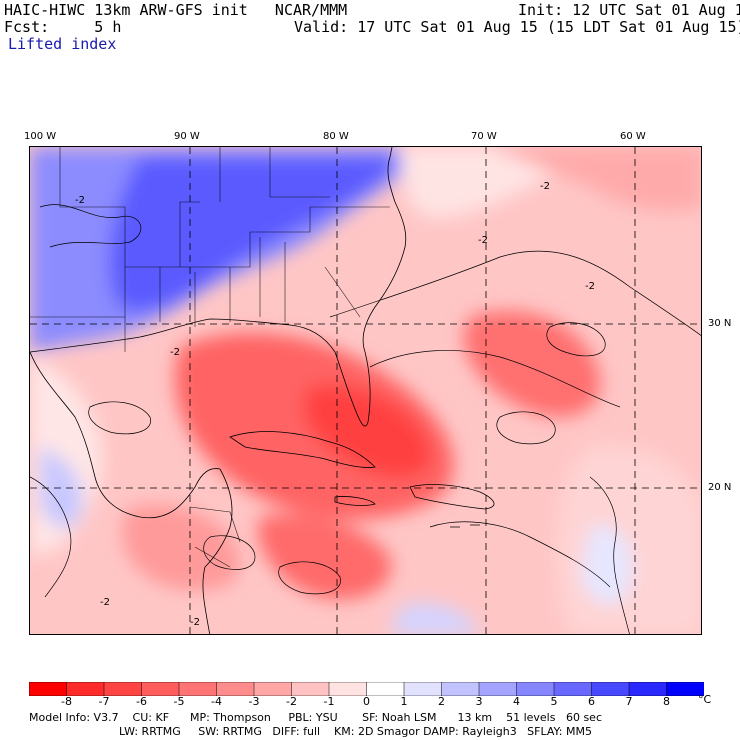  I want to click on colorbar-swatches, so click(366, 689).